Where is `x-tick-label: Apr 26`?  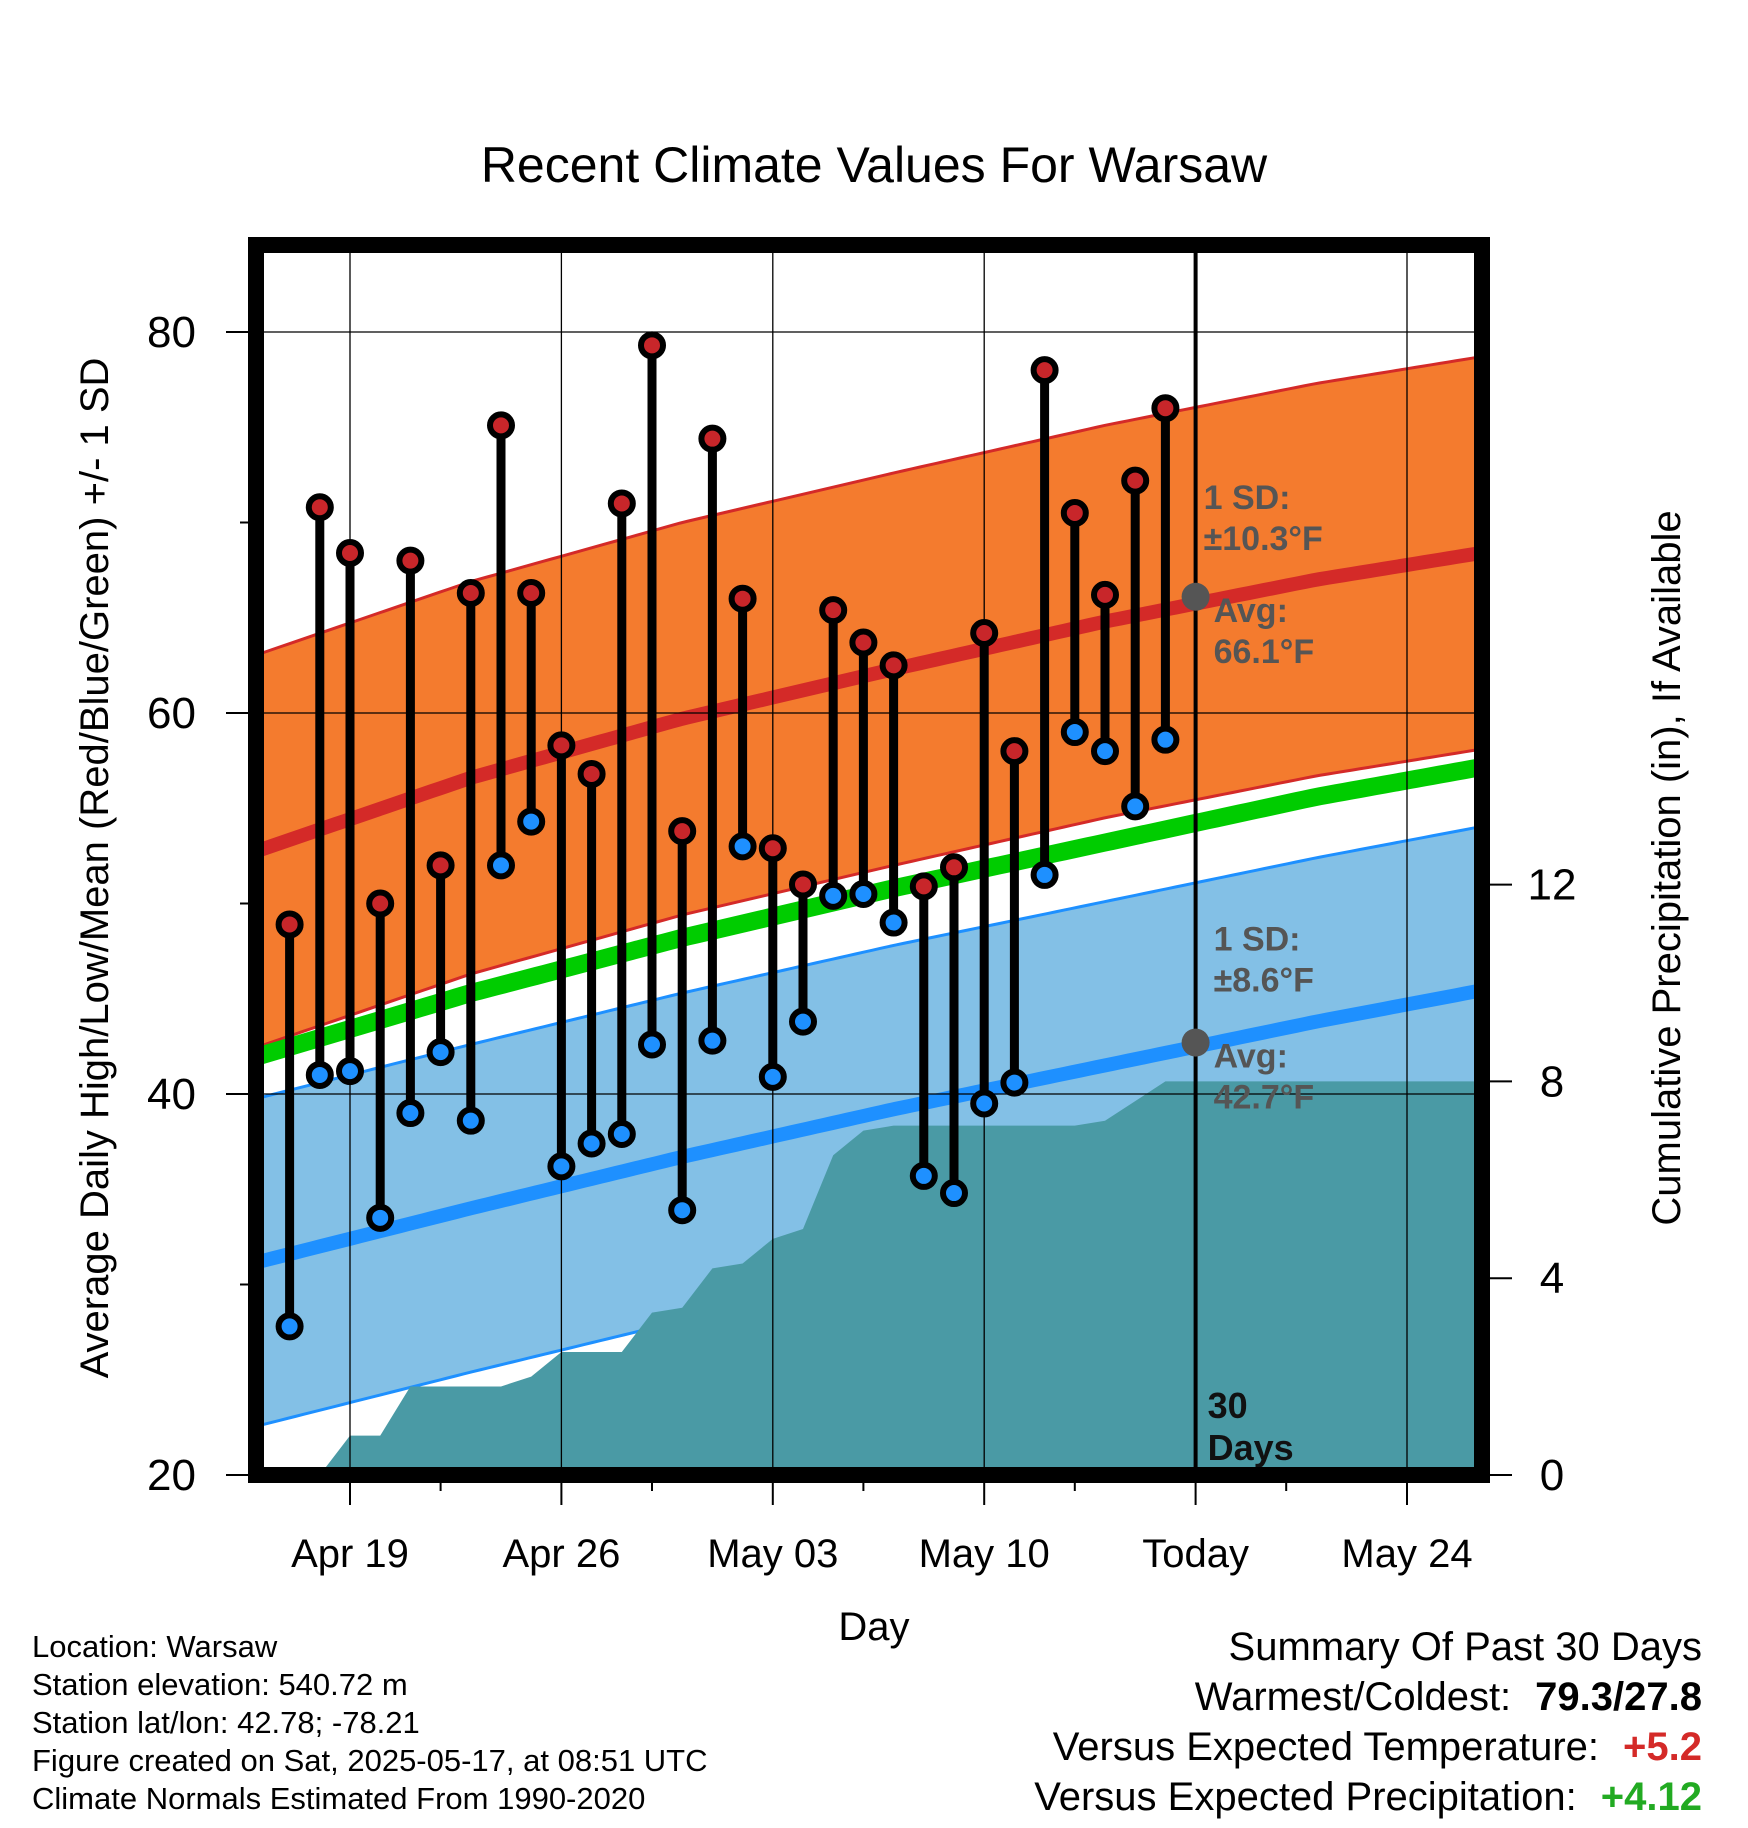
x-tick-label: Apr 26 is located at coordinates (561, 1554).